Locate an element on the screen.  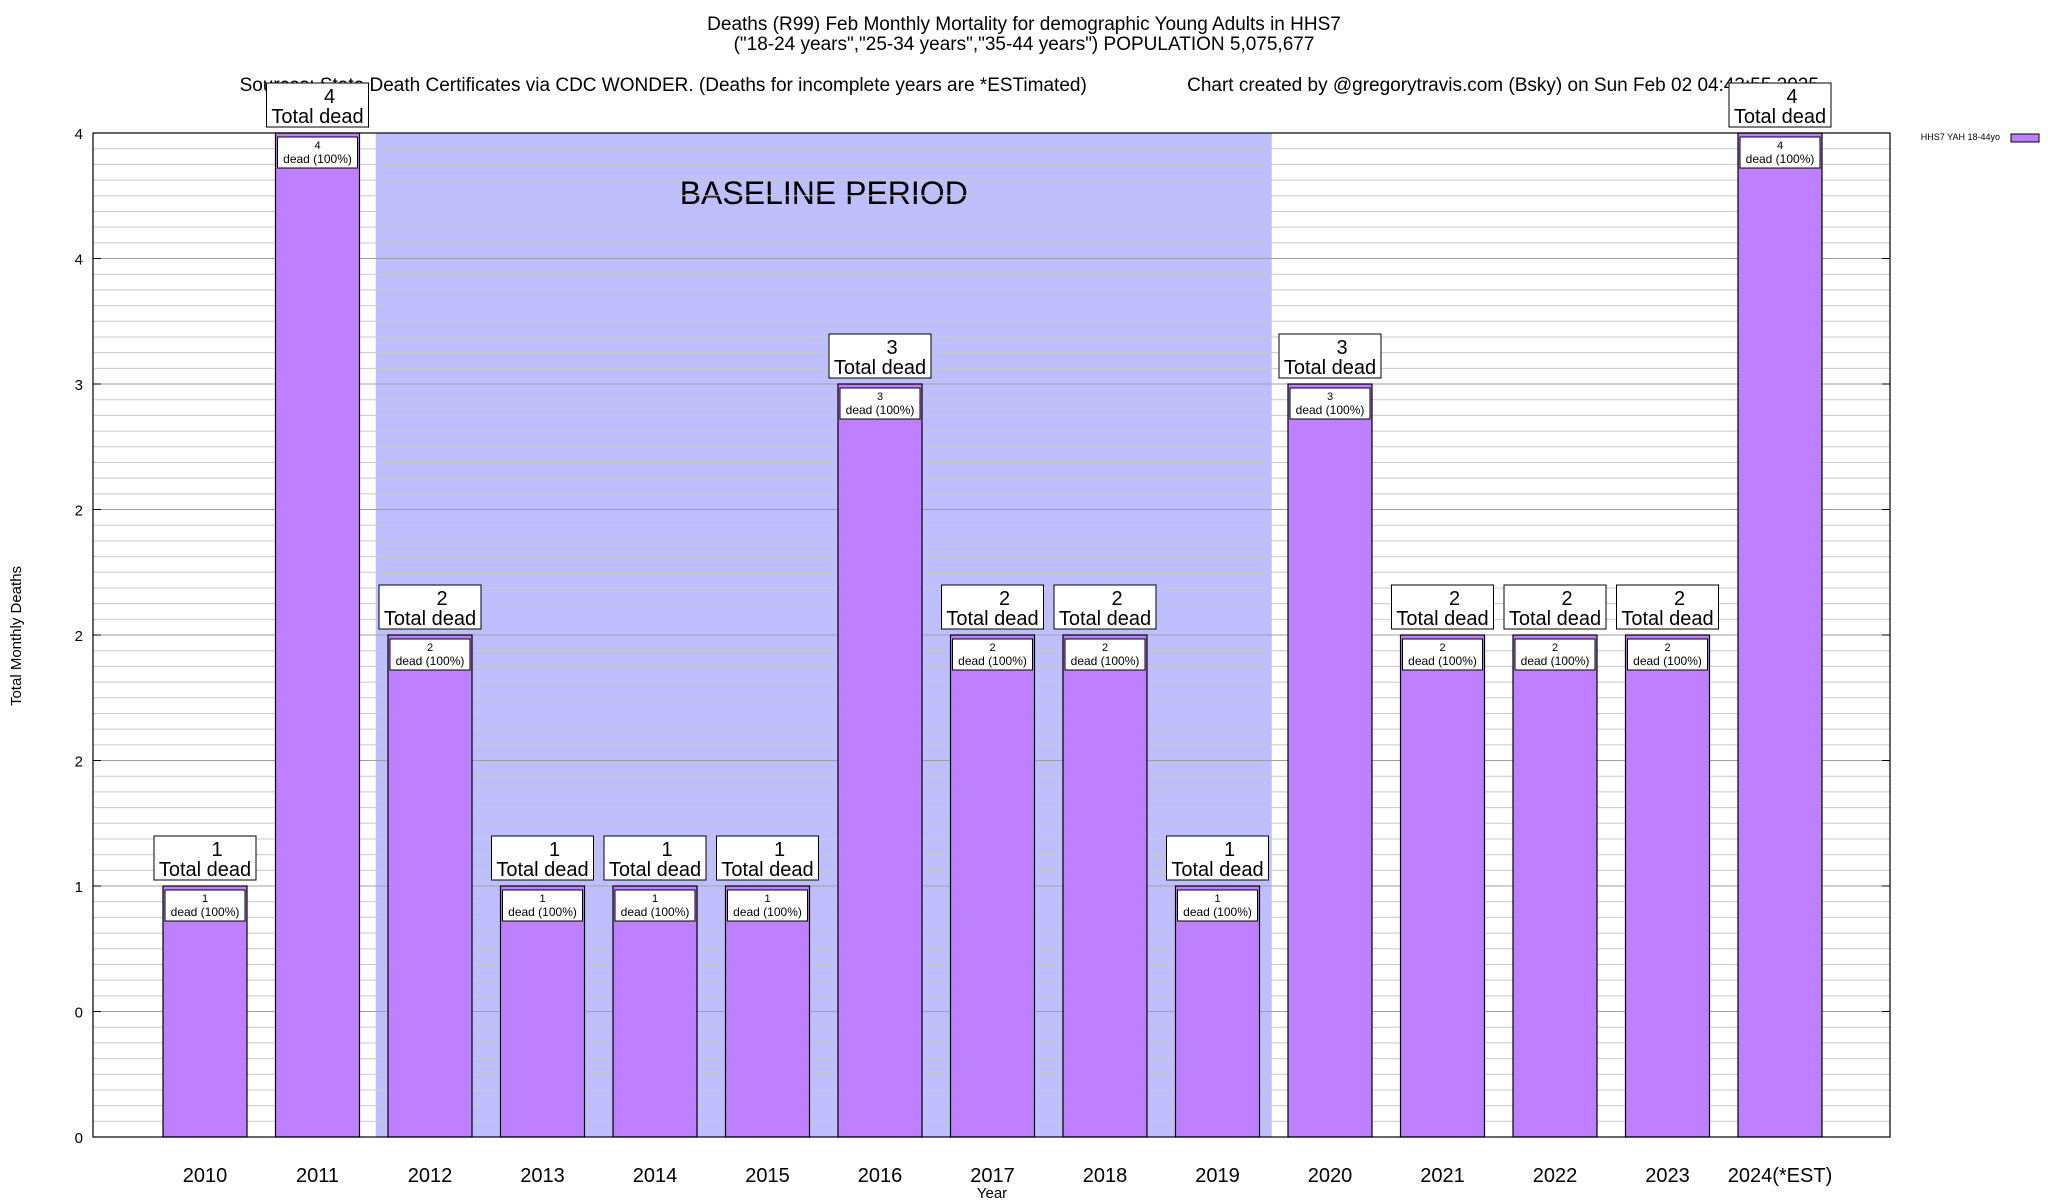
bar-2020 is located at coordinates (1330, 760).